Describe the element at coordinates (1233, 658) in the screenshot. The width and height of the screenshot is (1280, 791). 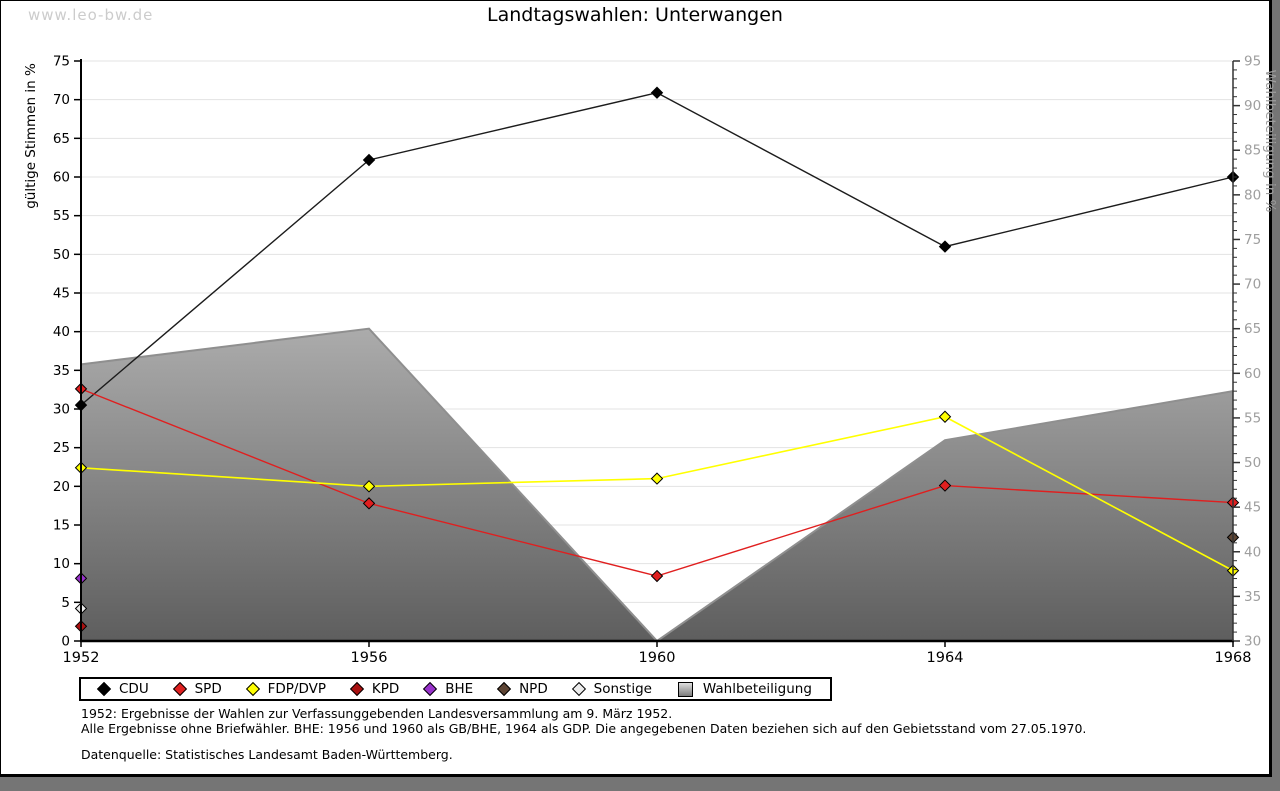
I see `x-tick-1968: 1968` at that location.